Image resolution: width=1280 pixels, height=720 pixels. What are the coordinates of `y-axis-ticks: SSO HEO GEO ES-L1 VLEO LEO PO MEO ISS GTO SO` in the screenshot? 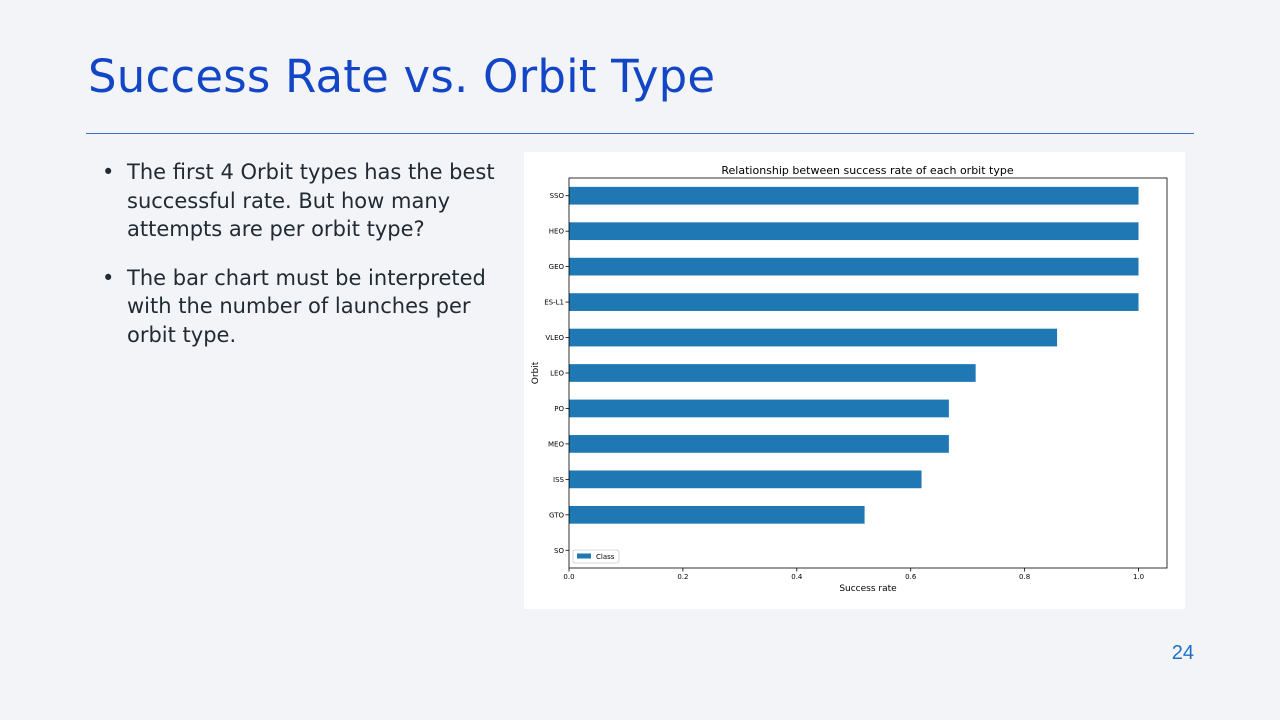 It's located at (556, 373).